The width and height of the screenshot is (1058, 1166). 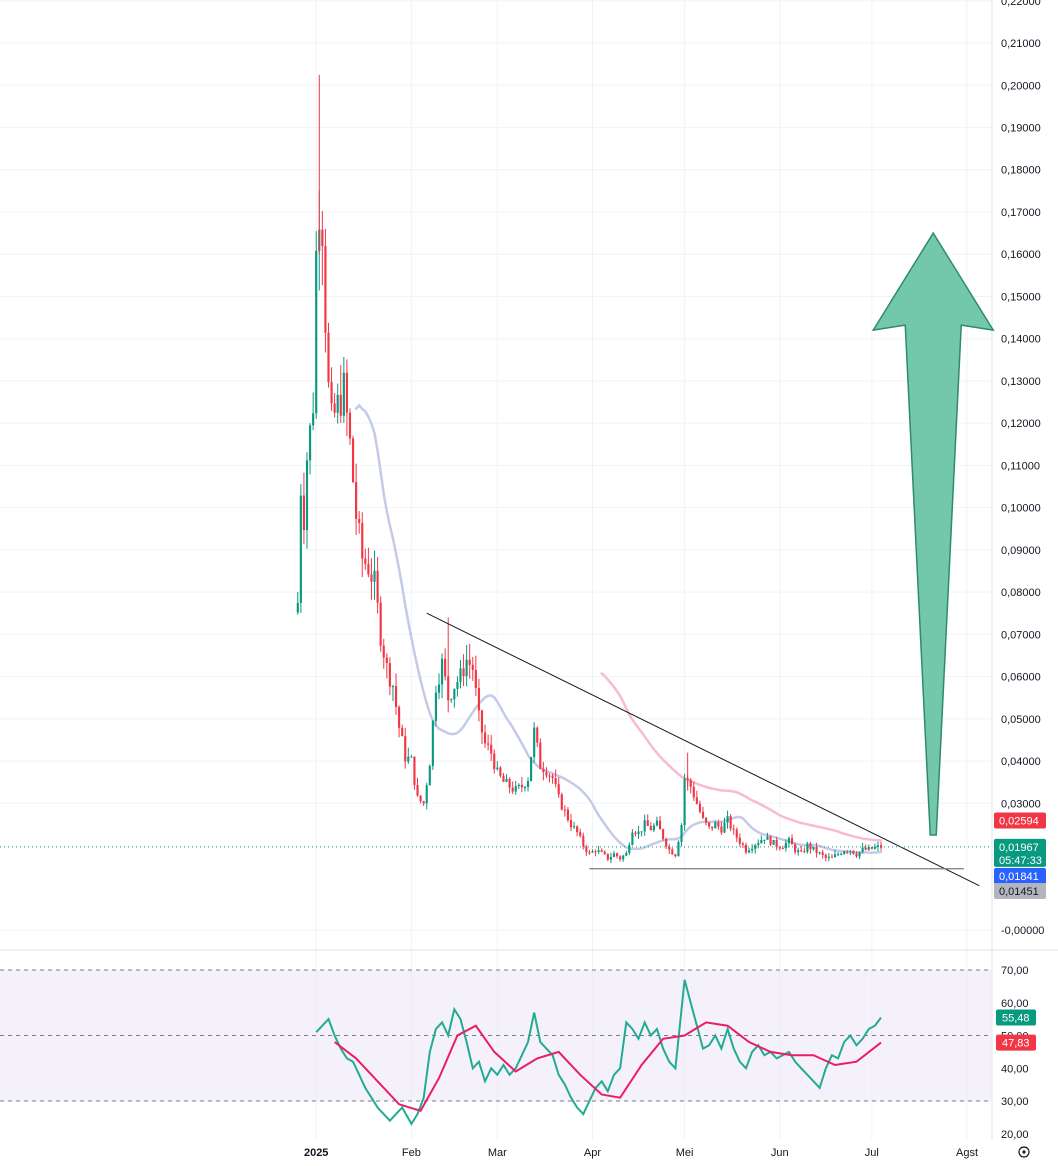 I want to click on resistance-trendline, so click(x=703, y=749).